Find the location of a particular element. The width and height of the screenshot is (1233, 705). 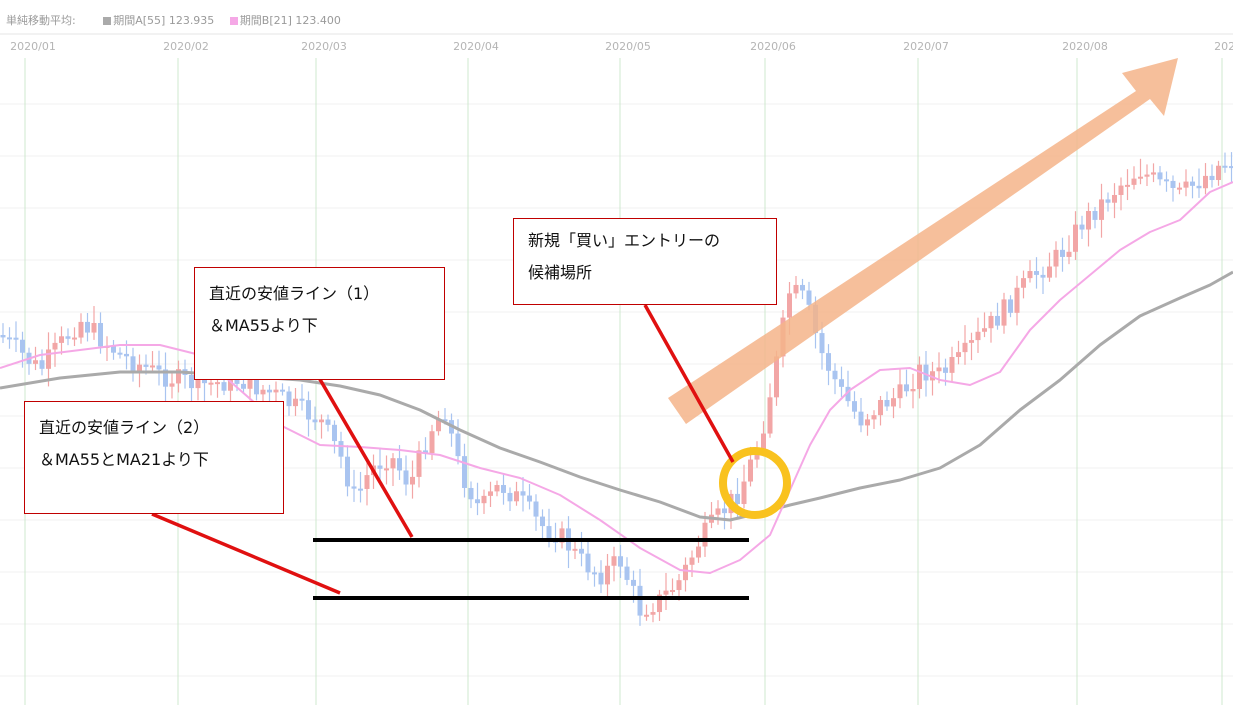

callout-recent-low-1: 直近の安値ライン（1） ＆MA55より下 is located at coordinates (319, 323).